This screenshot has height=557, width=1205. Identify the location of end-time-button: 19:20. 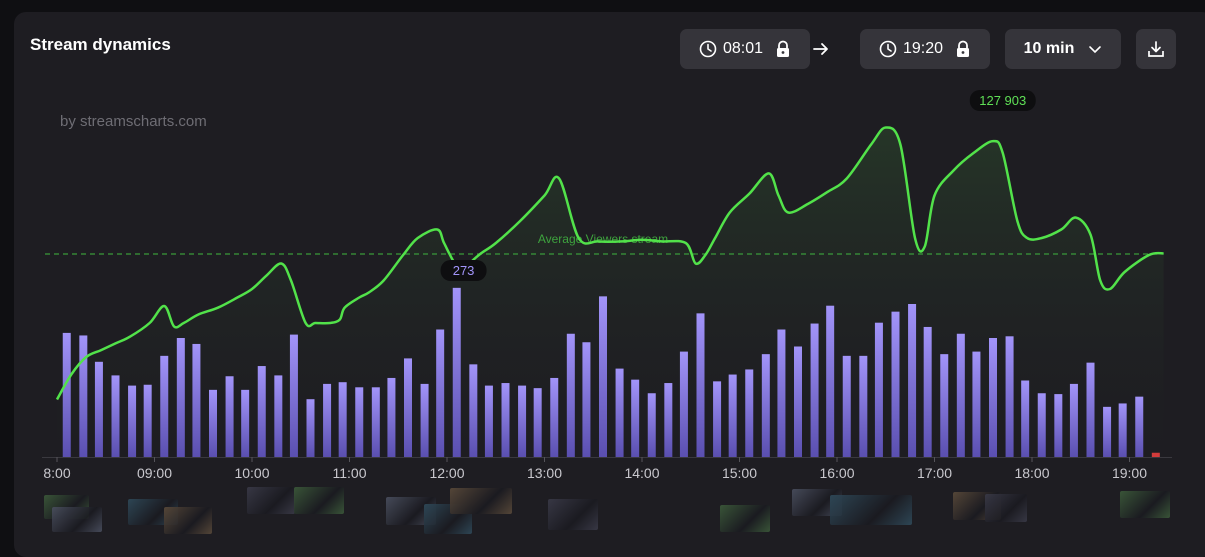
(925, 49).